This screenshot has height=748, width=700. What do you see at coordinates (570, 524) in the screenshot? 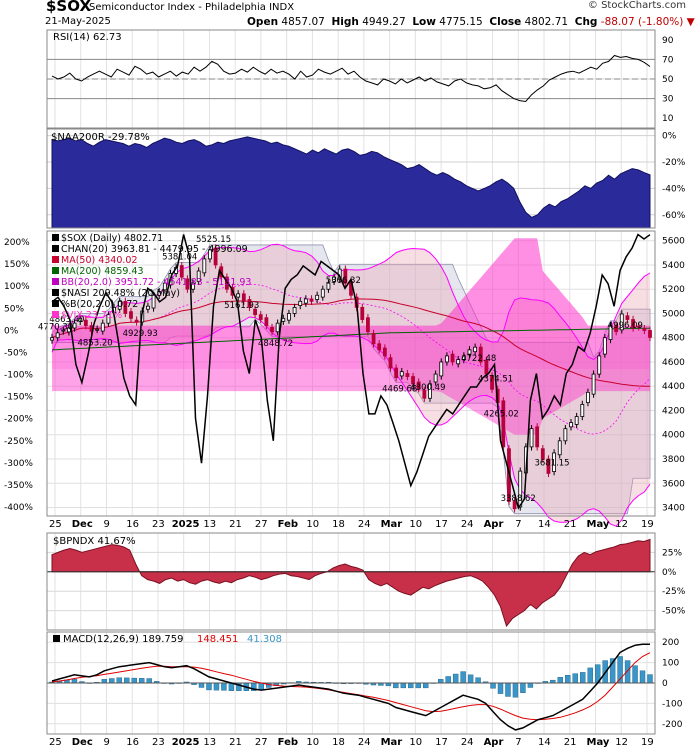
I see `x-axis-label: 21` at bounding box center [570, 524].